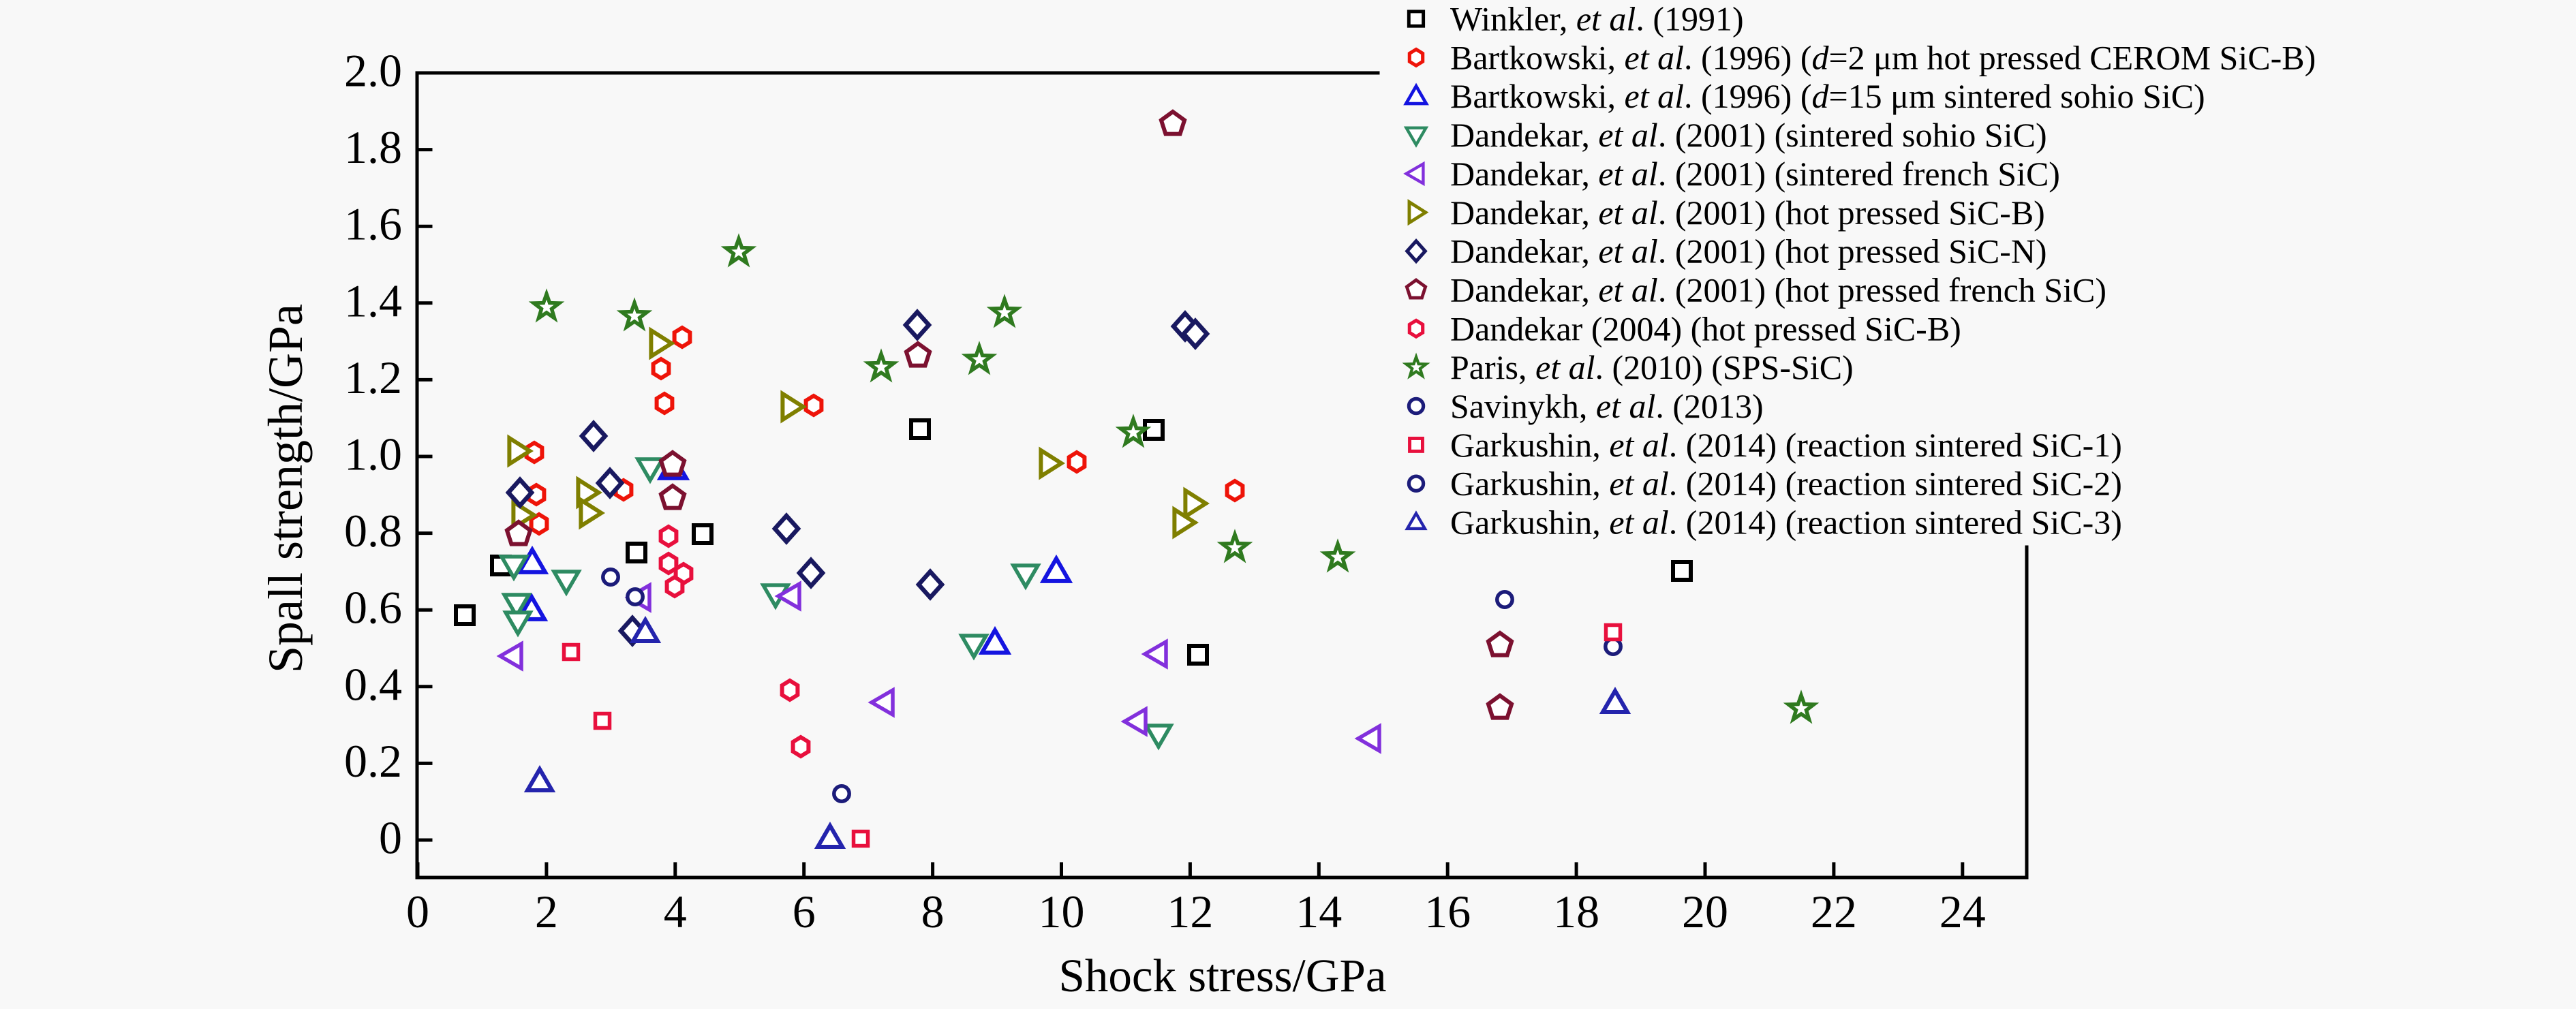 The height and width of the screenshot is (1009, 2576). I want to click on svg-text: 16, so click(1448, 911).